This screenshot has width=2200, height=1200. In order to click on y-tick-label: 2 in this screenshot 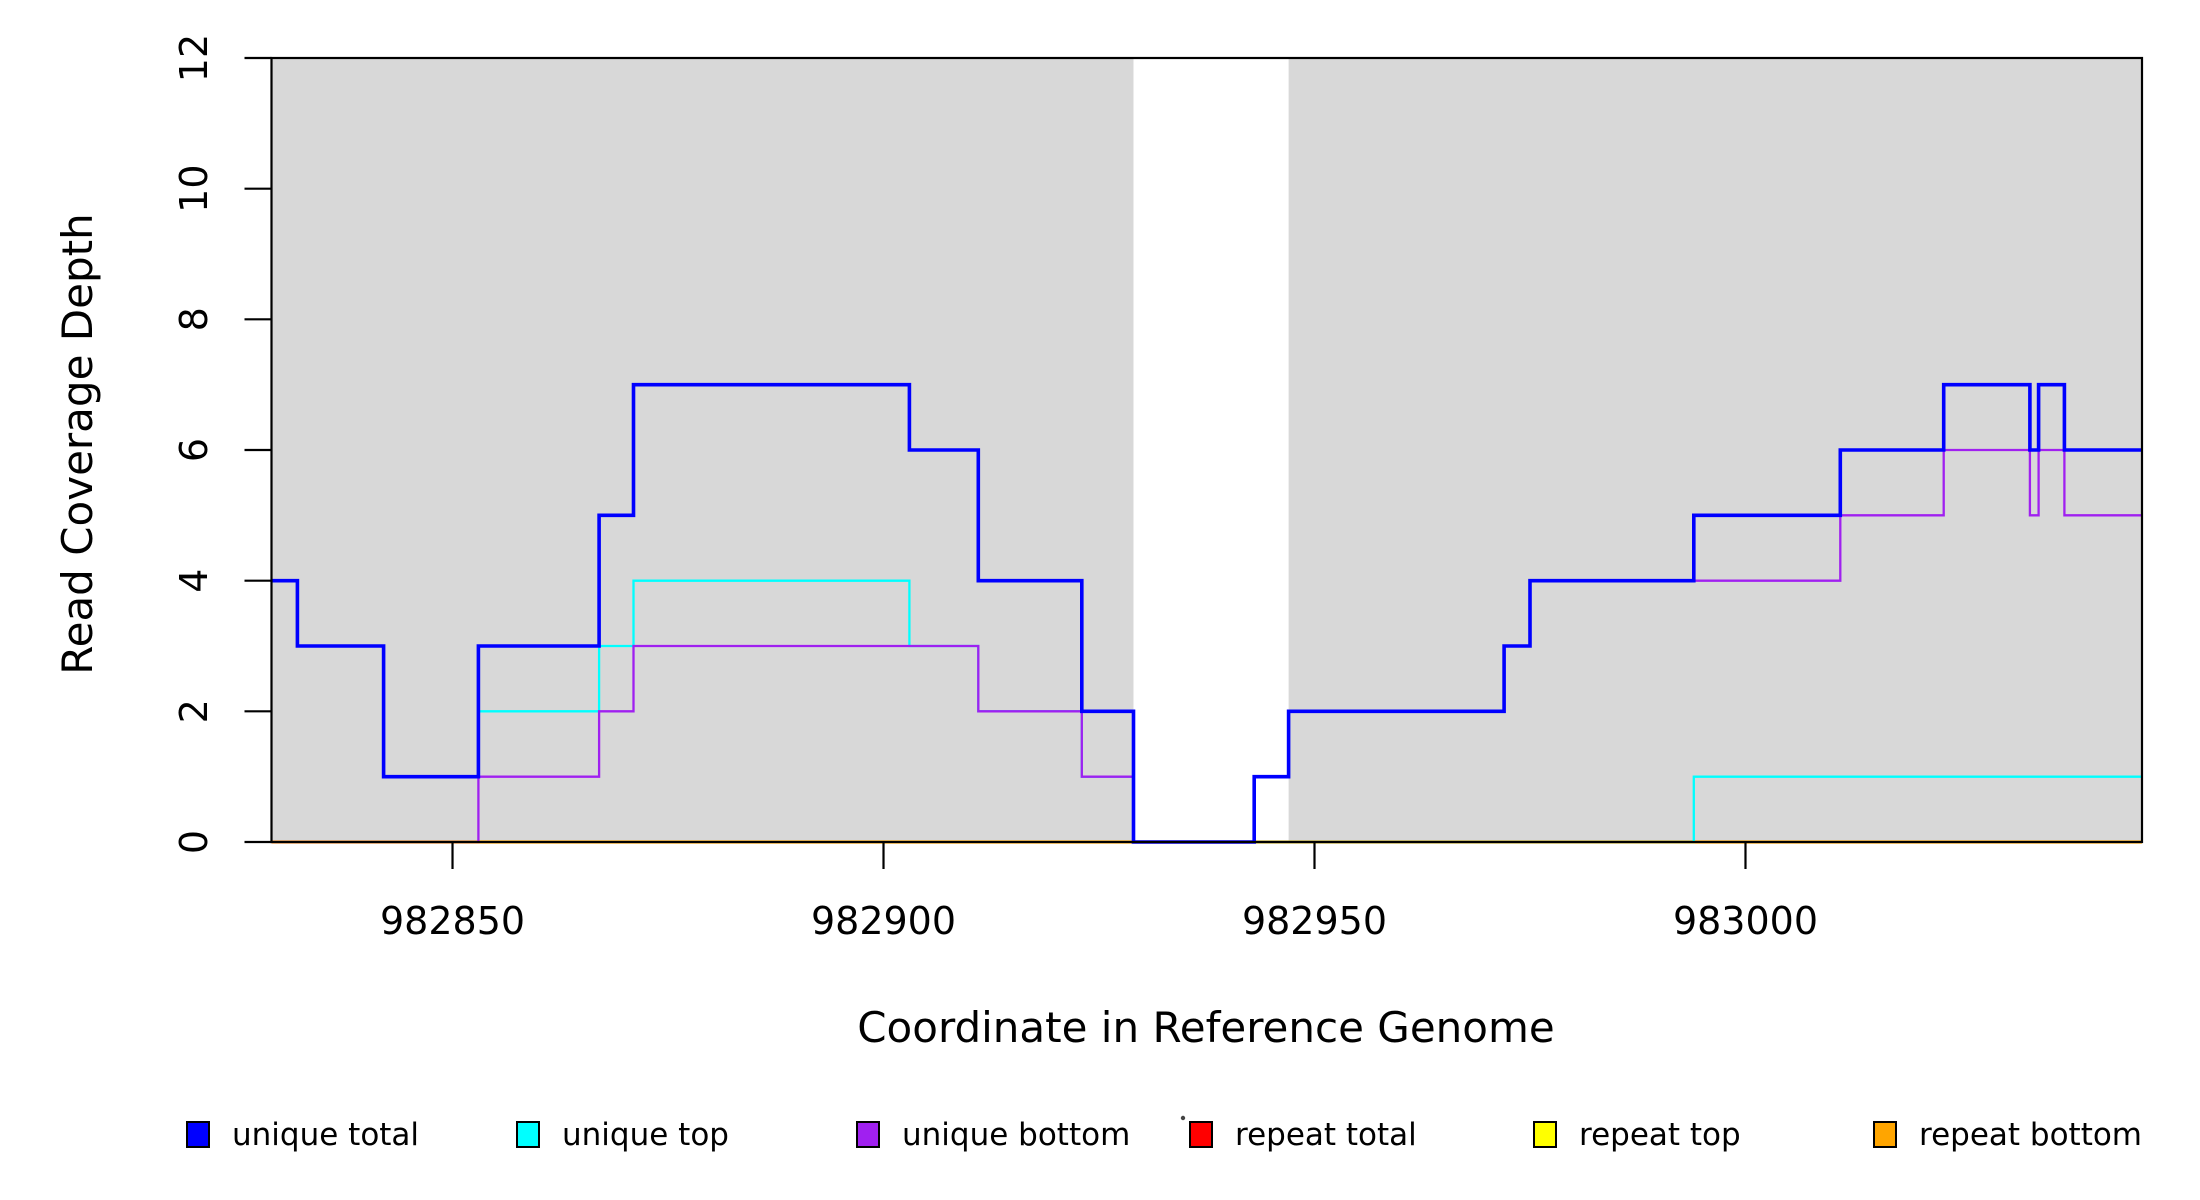, I will do `click(194, 711)`.